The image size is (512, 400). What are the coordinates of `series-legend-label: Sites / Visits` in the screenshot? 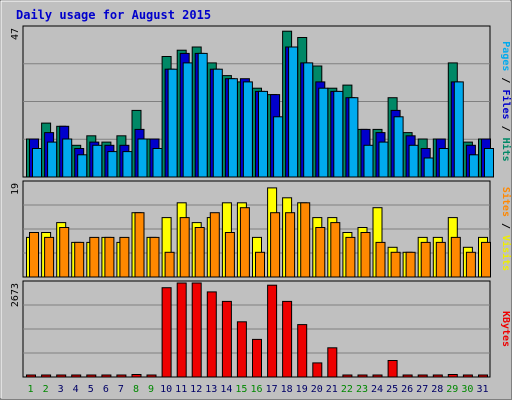 It's located at (506, 229).